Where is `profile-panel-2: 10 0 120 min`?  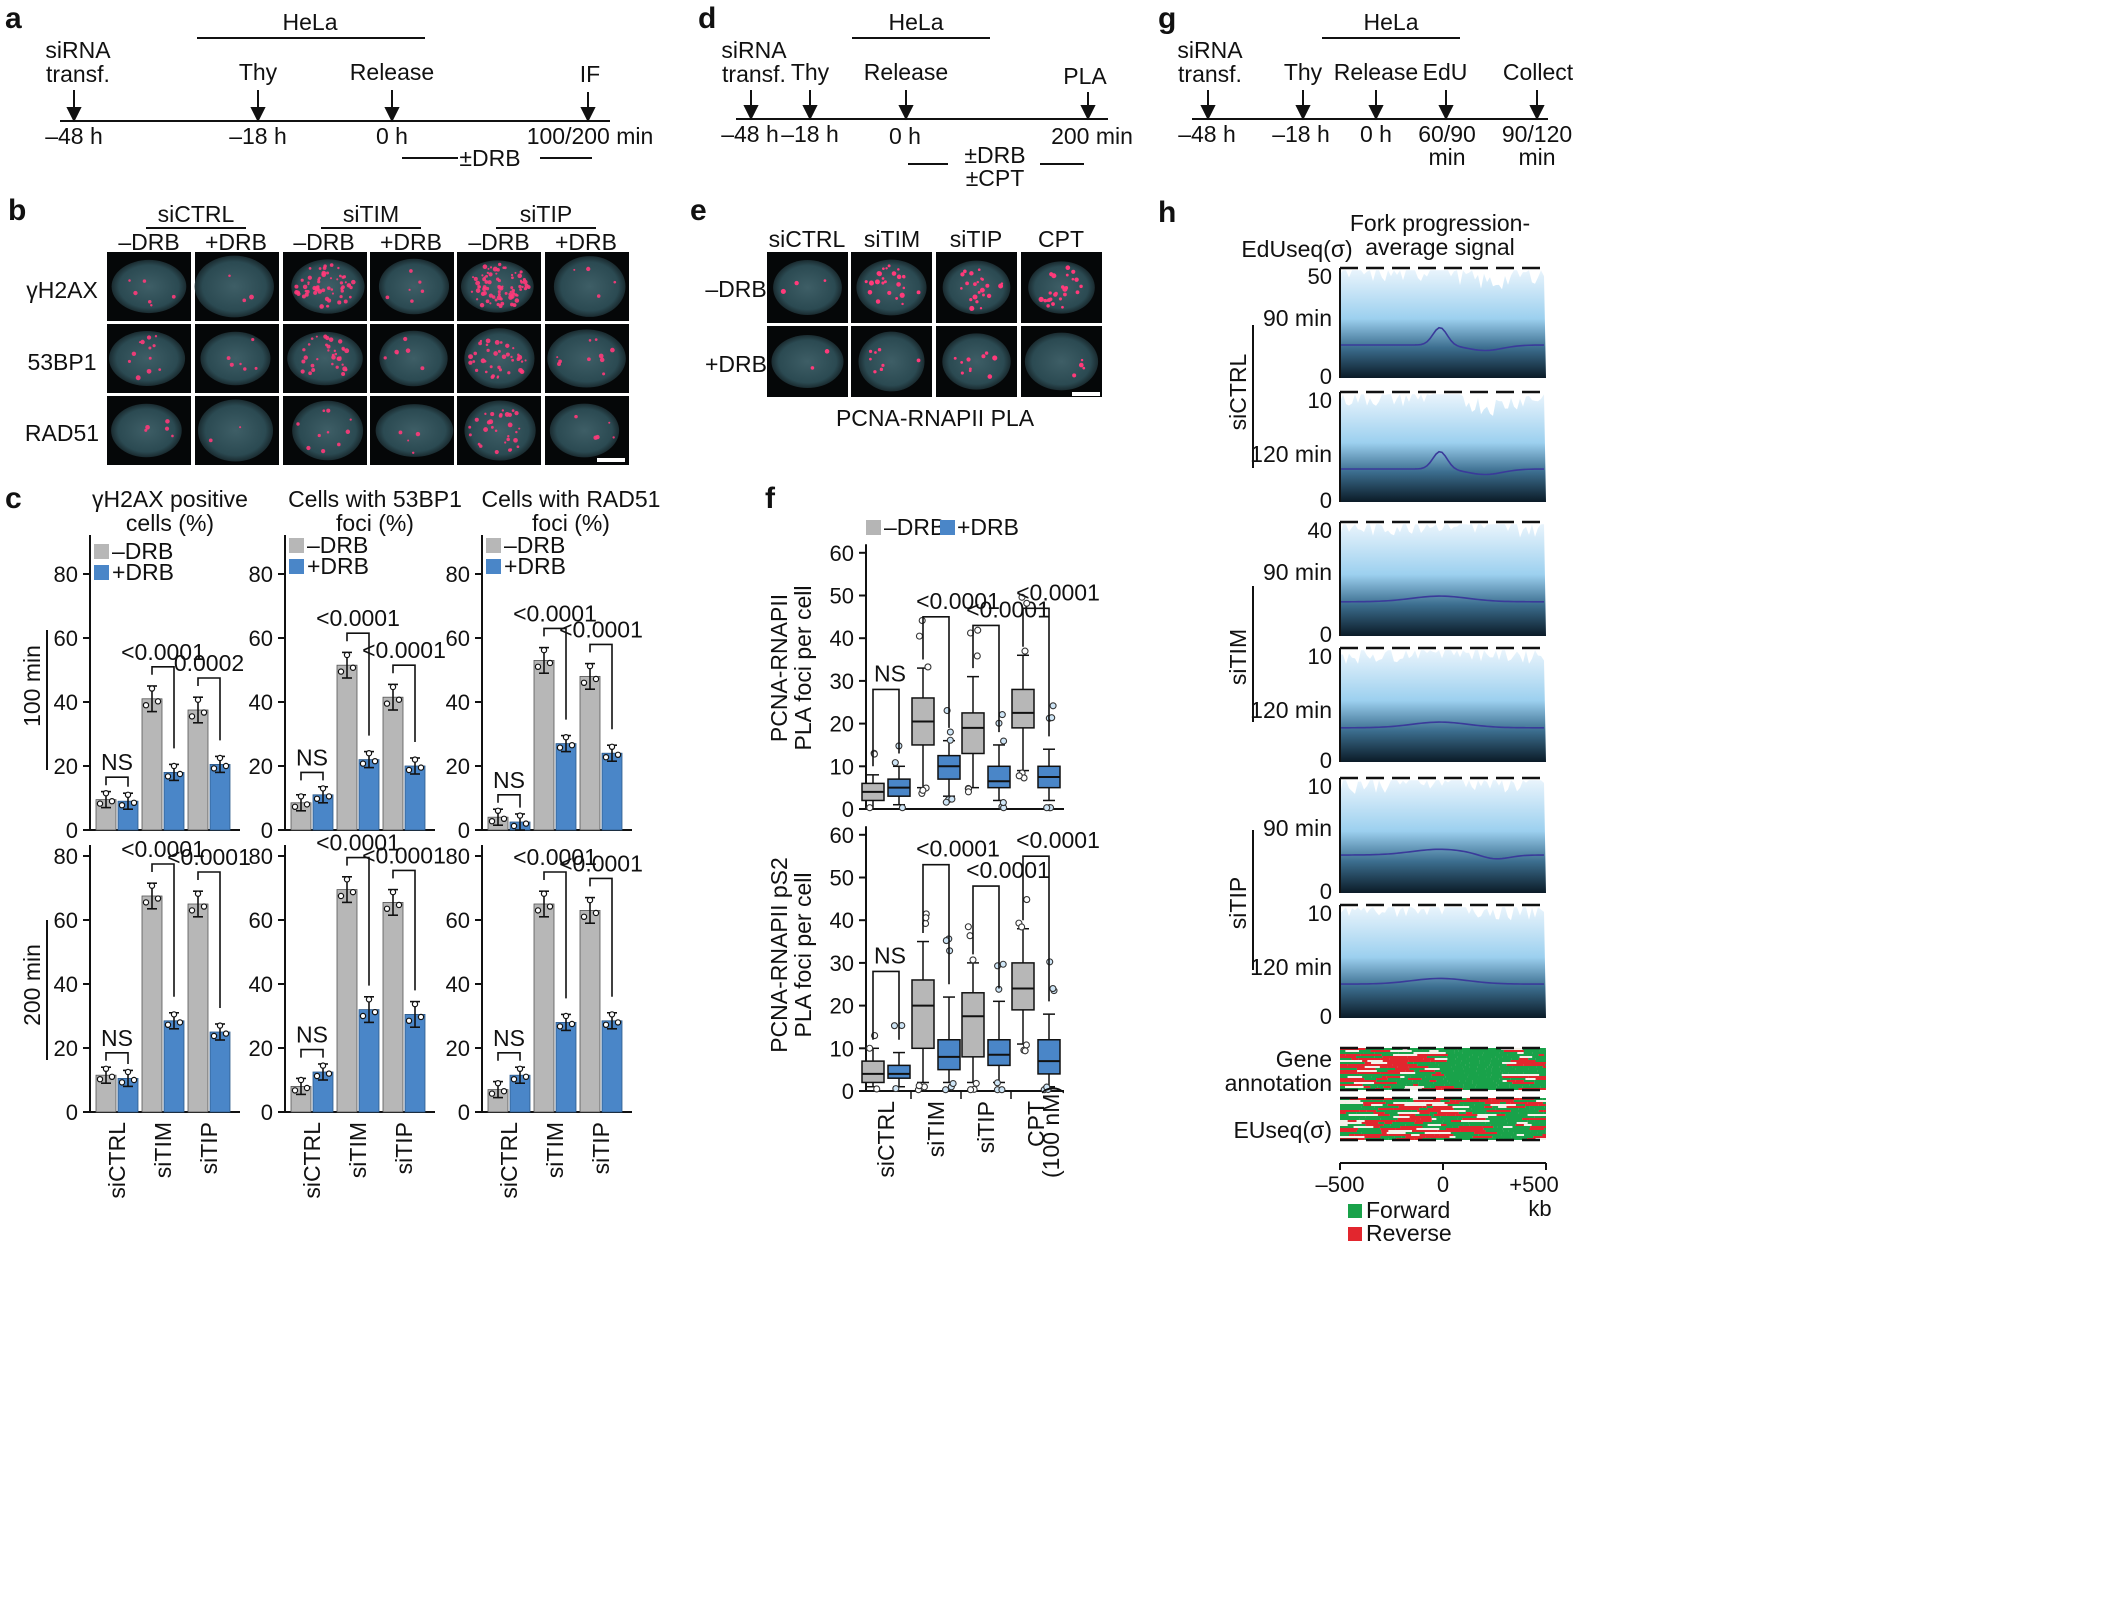
profile-panel-2: 10 0 120 min is located at coordinates (1398, 450).